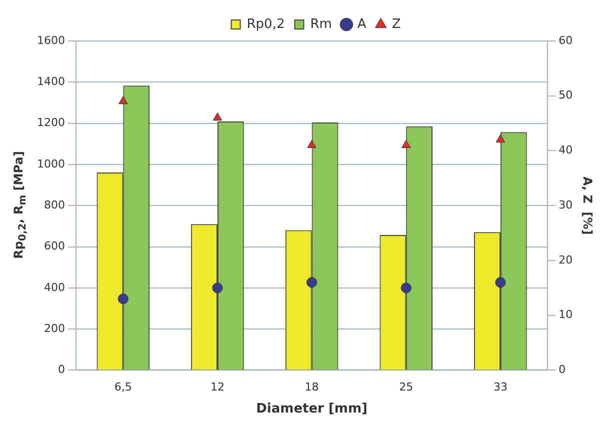  What do you see at coordinates (587, 205) in the screenshot?
I see `y2-axis-title: A, Z [%]` at bounding box center [587, 205].